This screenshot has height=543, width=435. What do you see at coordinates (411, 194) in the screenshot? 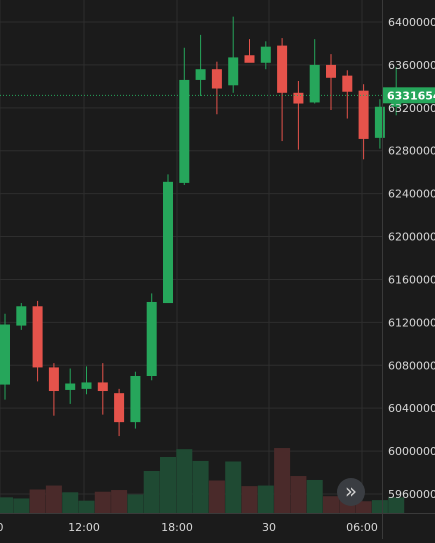
I see `y-tick-label: 6240000` at bounding box center [411, 194].